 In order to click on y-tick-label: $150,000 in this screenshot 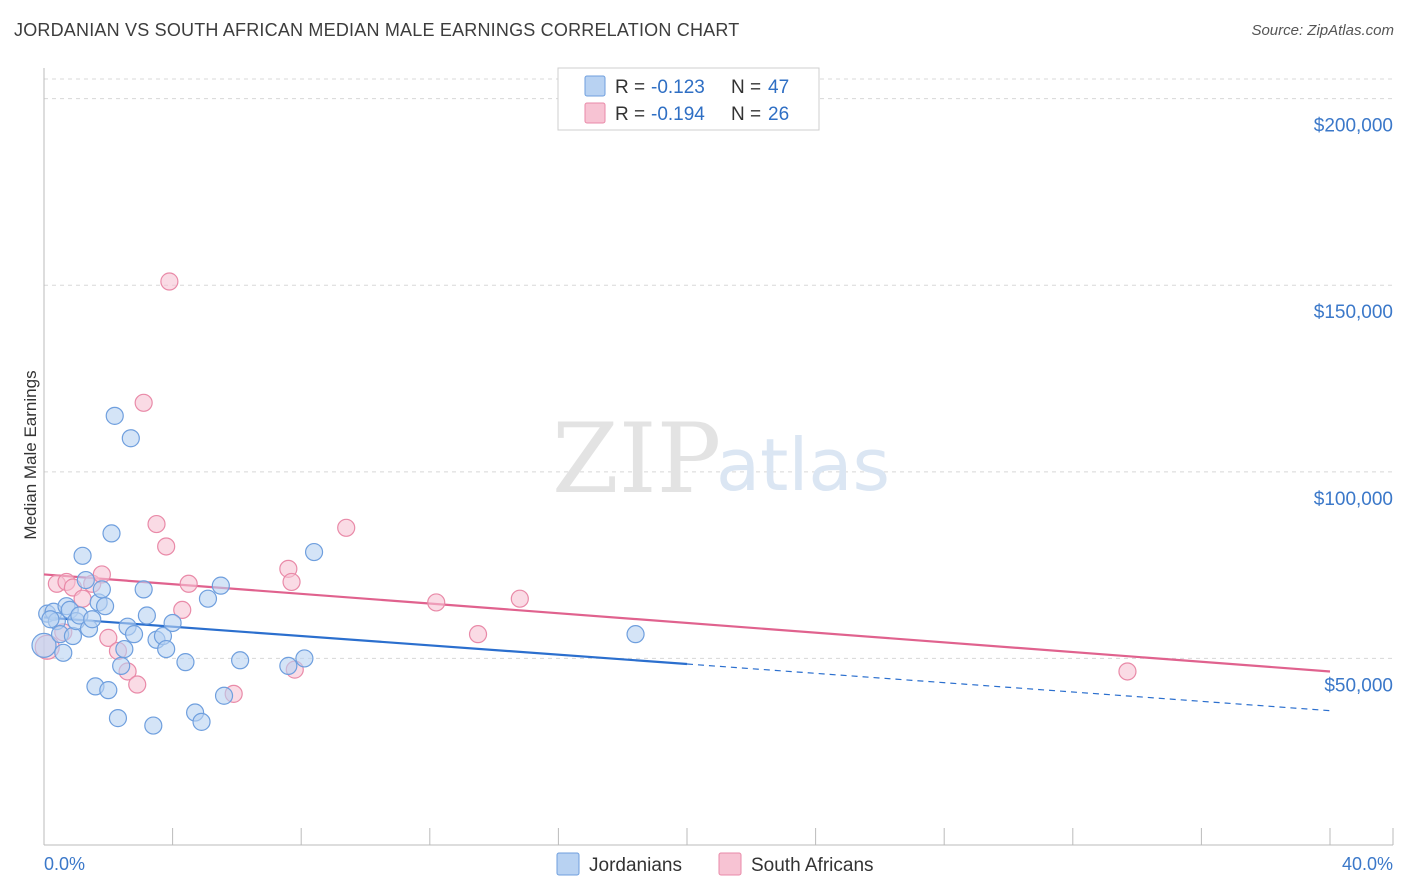, I will do `click(1353, 312)`.